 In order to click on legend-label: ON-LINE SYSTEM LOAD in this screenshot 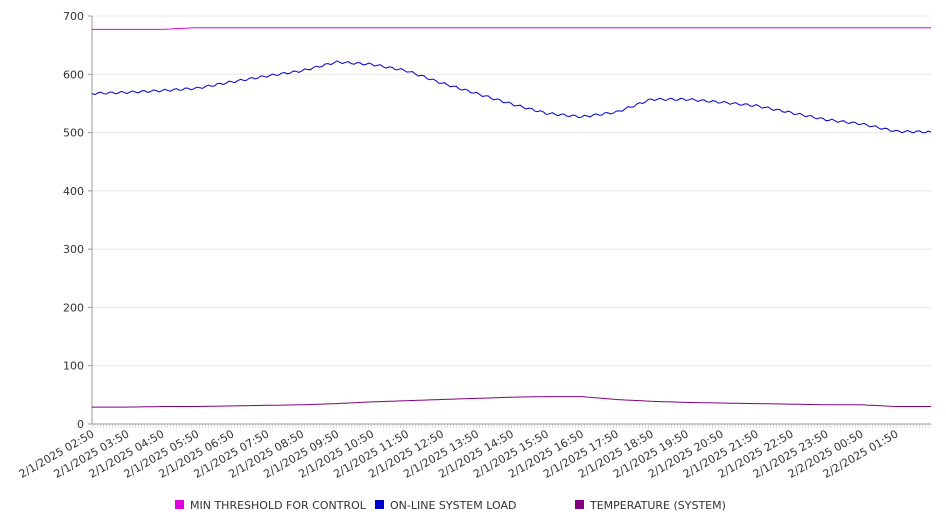, I will do `click(453, 505)`.